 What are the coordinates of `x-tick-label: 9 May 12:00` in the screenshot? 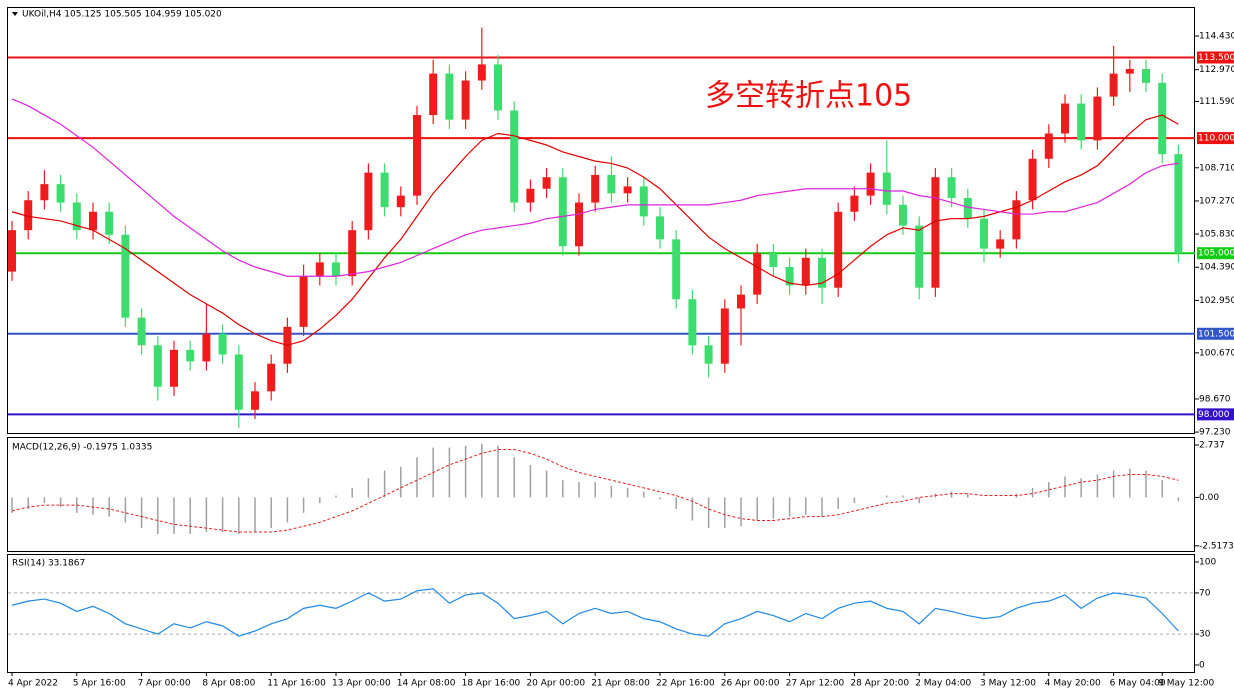 It's located at (1186, 684).